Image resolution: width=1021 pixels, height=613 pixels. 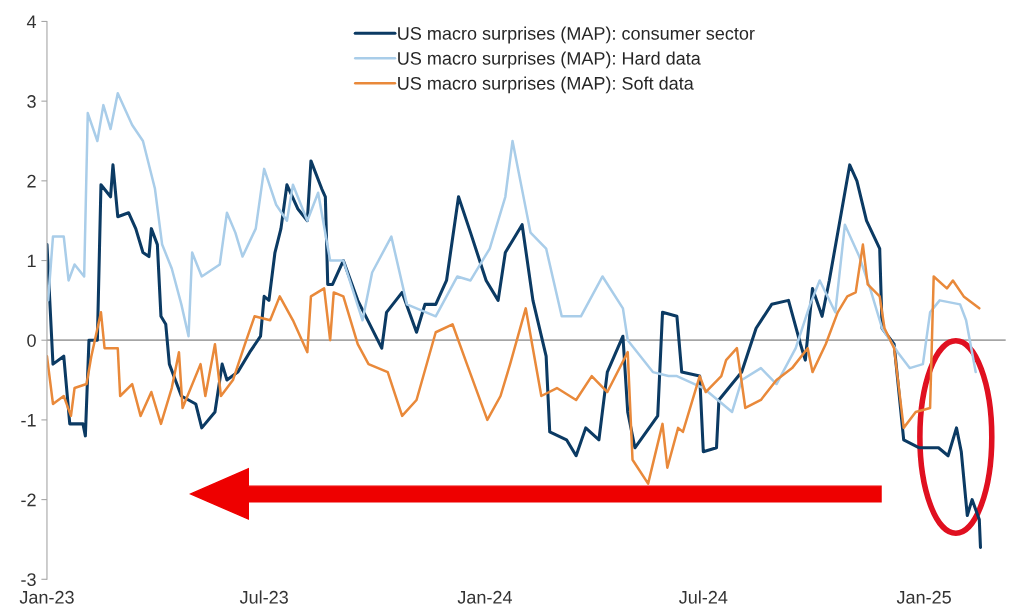 I want to click on y-tick-label: 0, so click(x=31, y=340).